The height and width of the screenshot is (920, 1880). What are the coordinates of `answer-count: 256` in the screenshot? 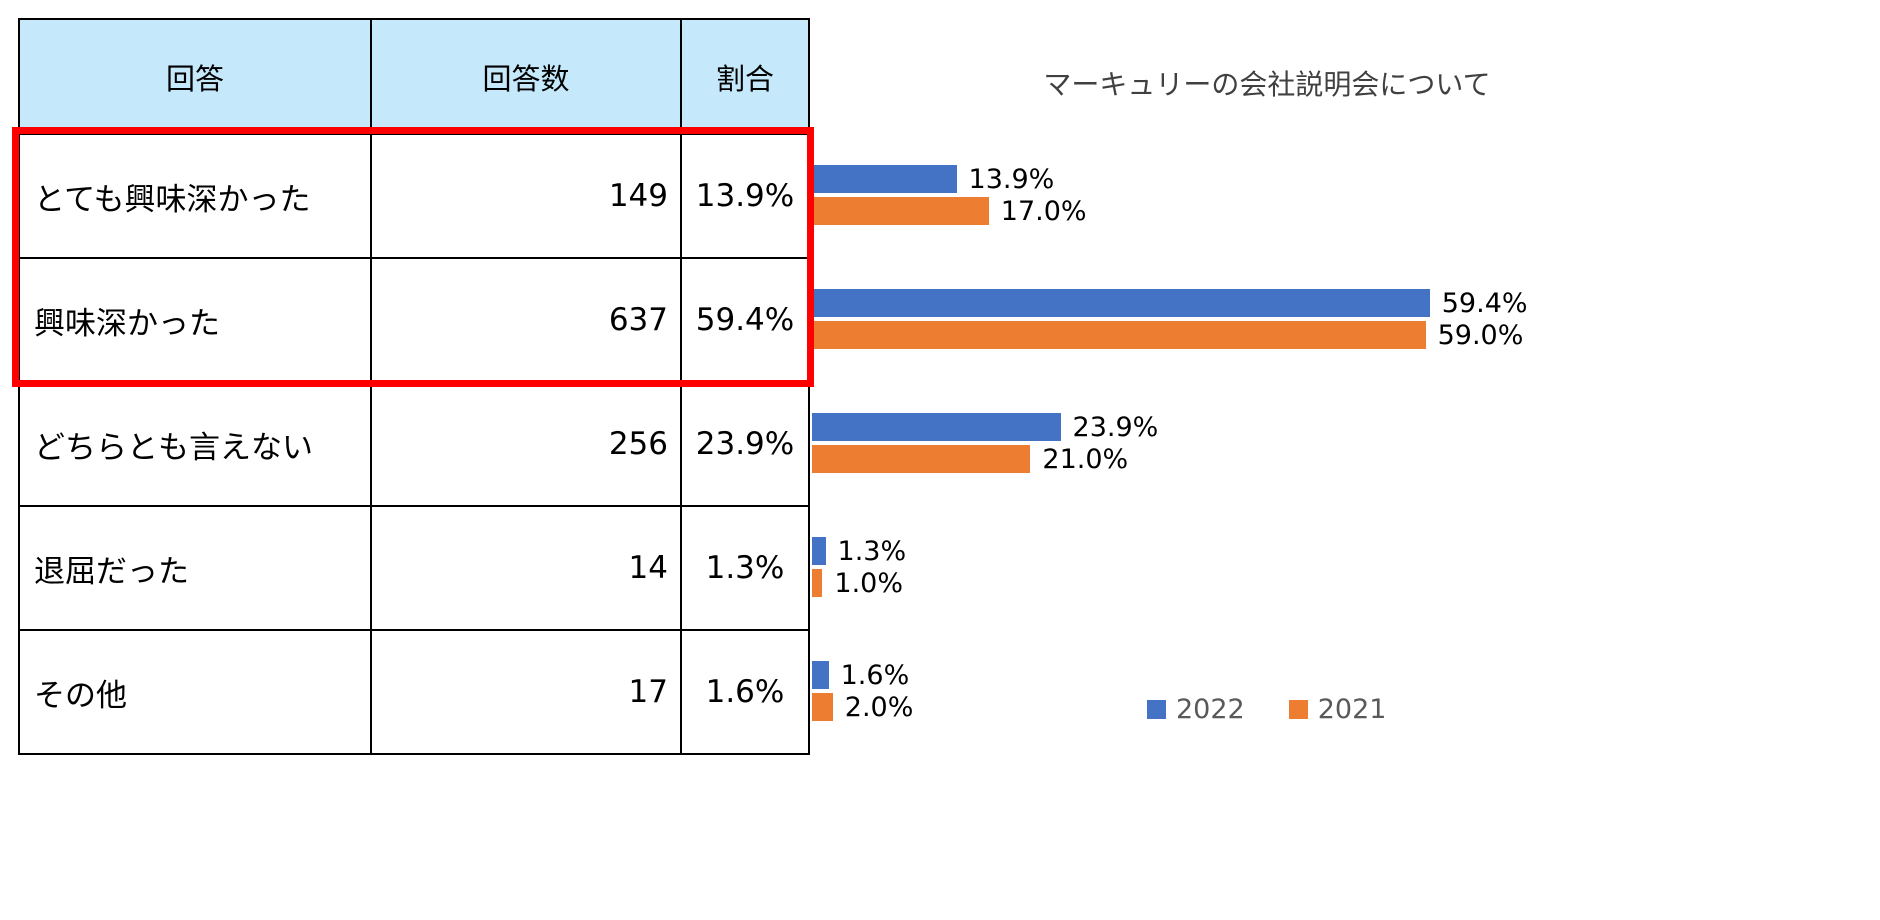 It's located at (526, 444).